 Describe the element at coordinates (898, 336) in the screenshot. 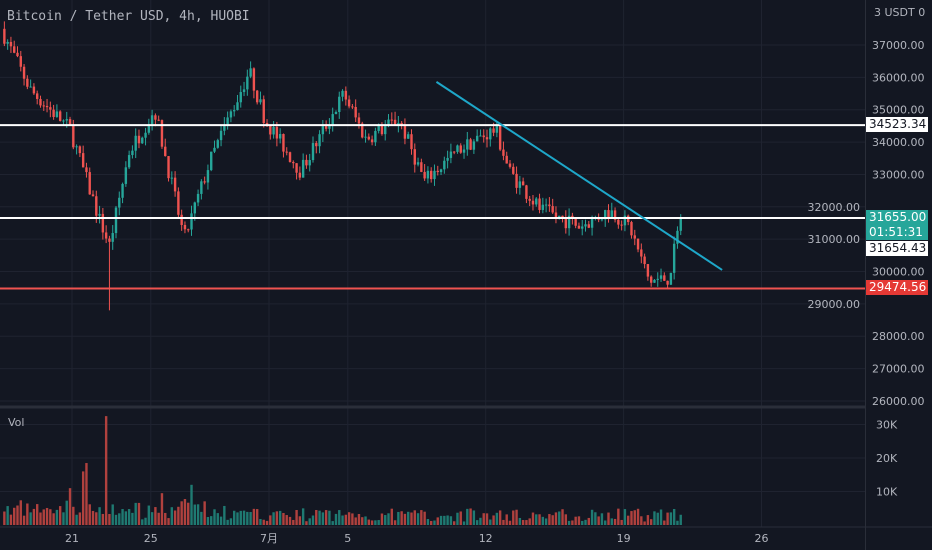

I see `price-tick: 28000.00` at that location.